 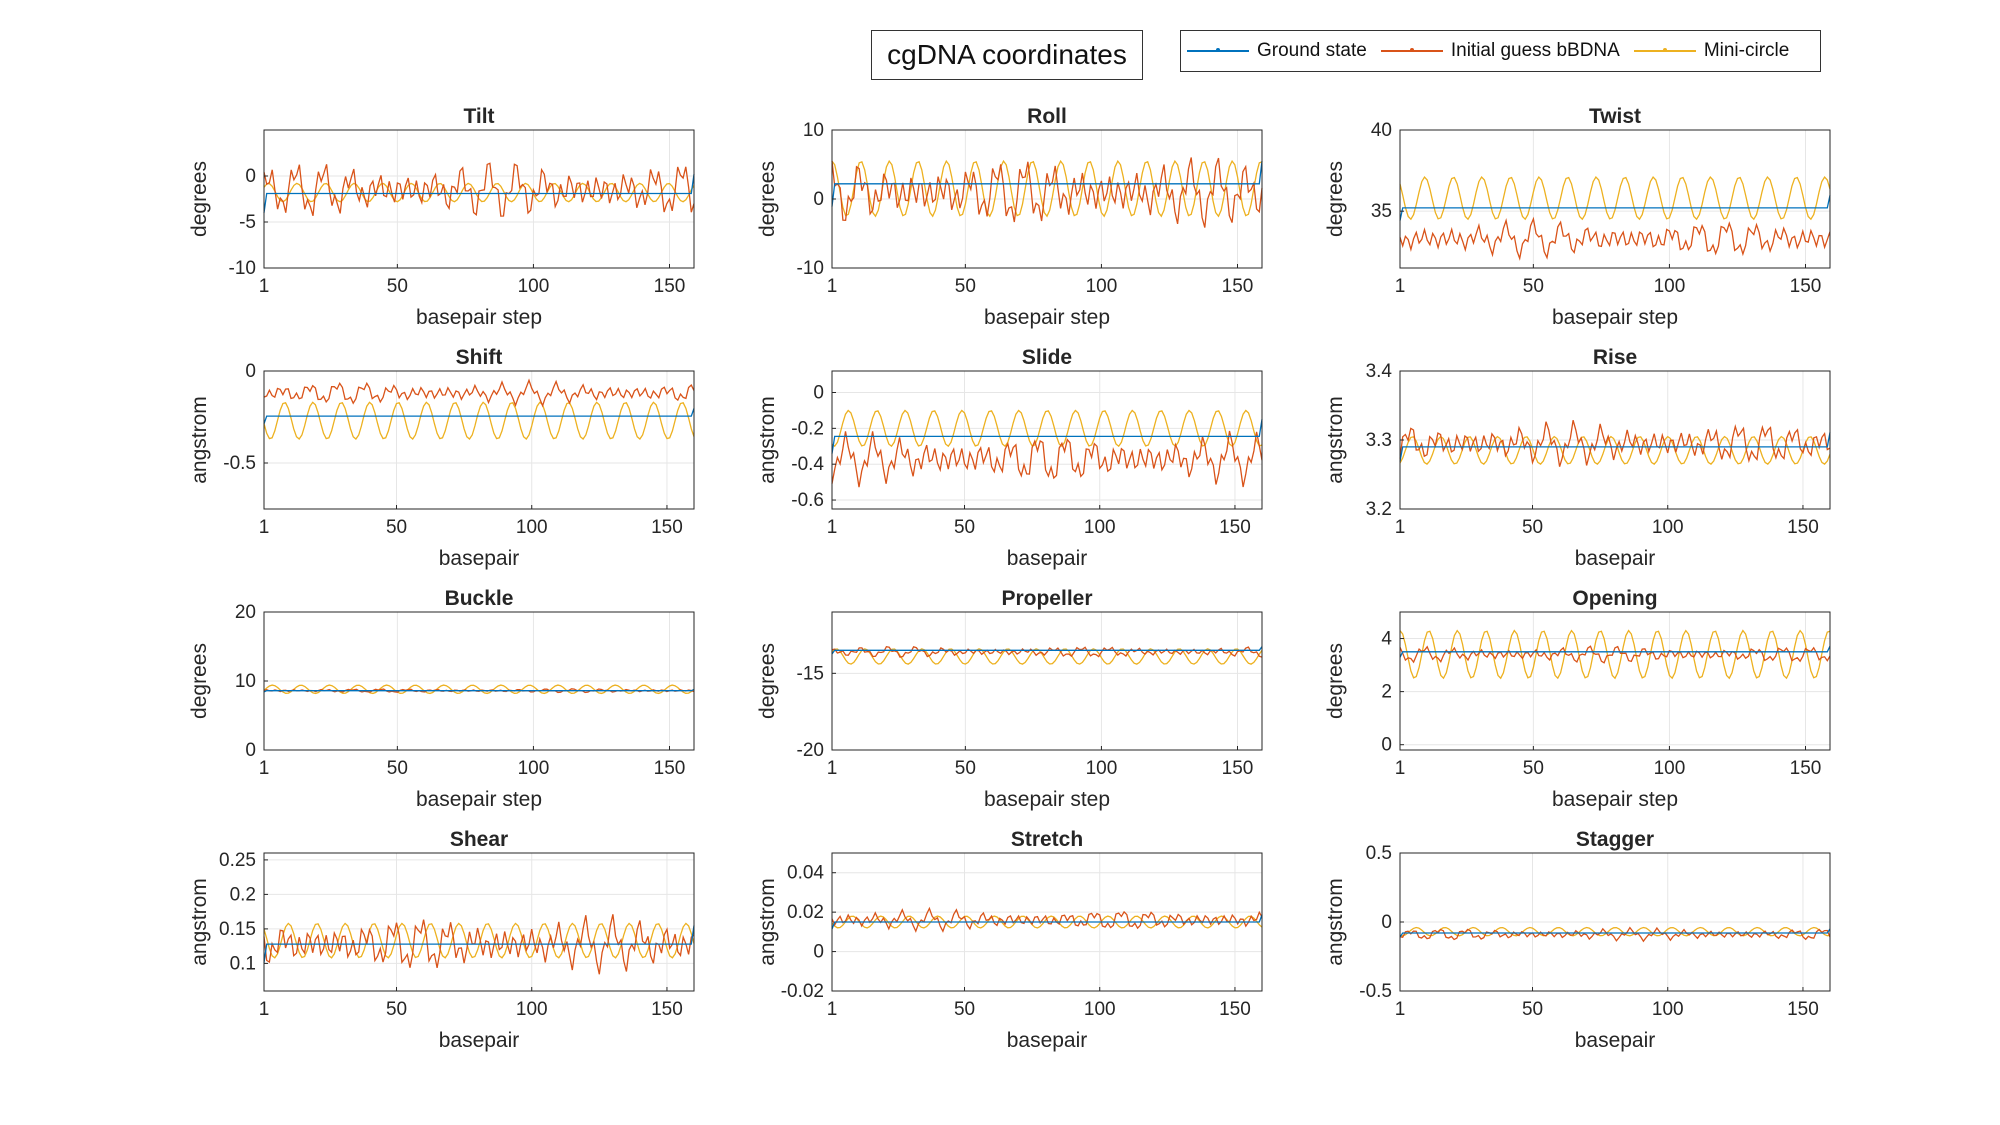 What do you see at coordinates (807, 464) in the screenshot?
I see `y-tick-label: -0.4` at bounding box center [807, 464].